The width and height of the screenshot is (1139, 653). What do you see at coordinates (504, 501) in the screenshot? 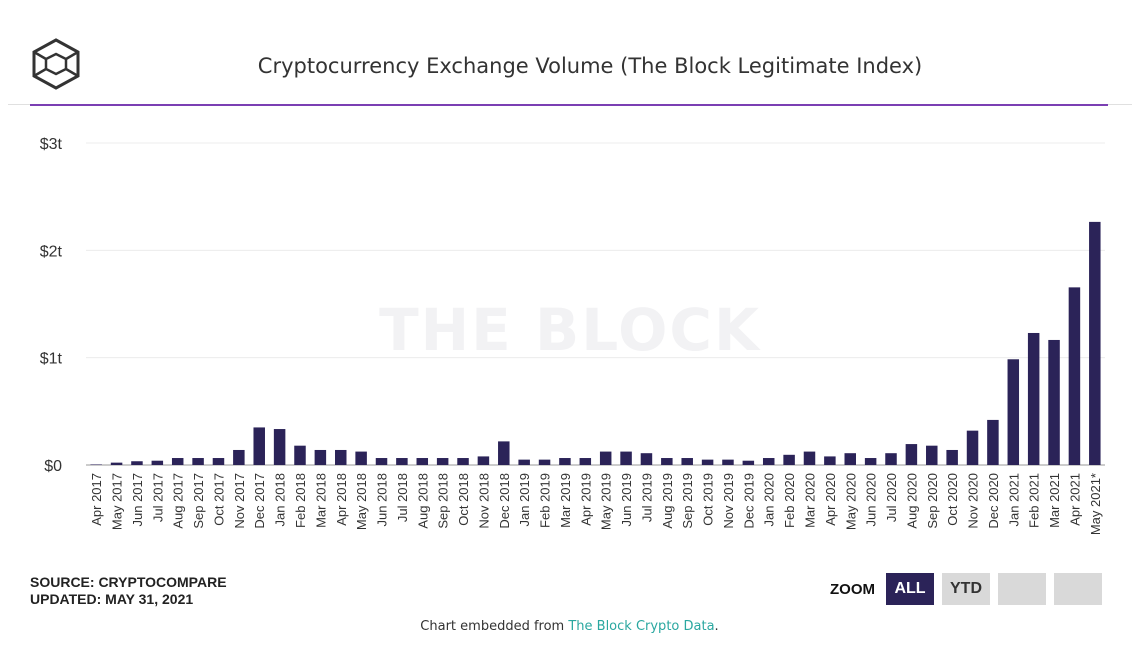
I see `x-tick-label: Dec 2018` at bounding box center [504, 501].